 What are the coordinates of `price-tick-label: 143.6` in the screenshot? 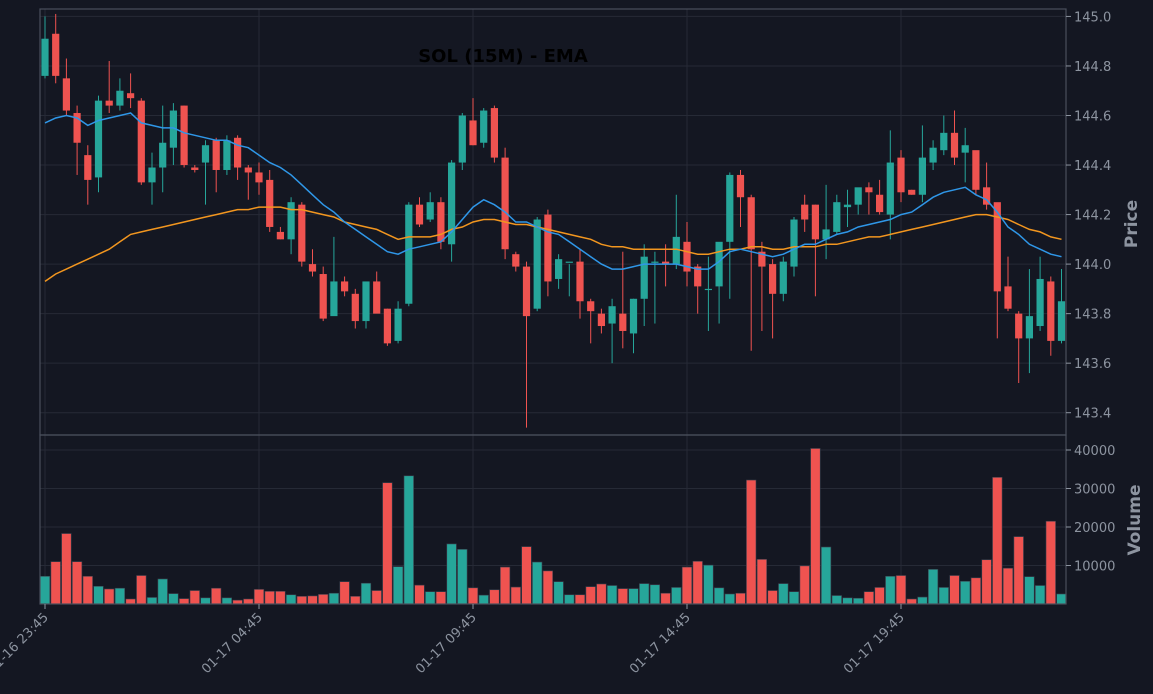 It's located at (1092, 364).